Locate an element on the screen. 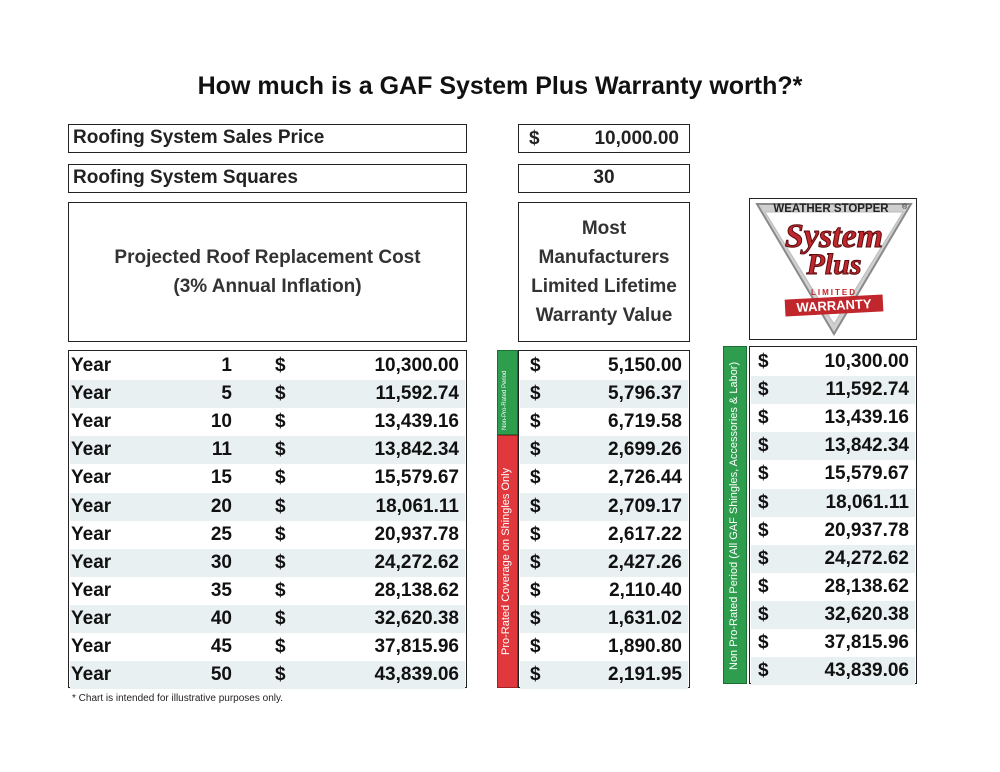  most-header-line1: Most is located at coordinates (604, 228).